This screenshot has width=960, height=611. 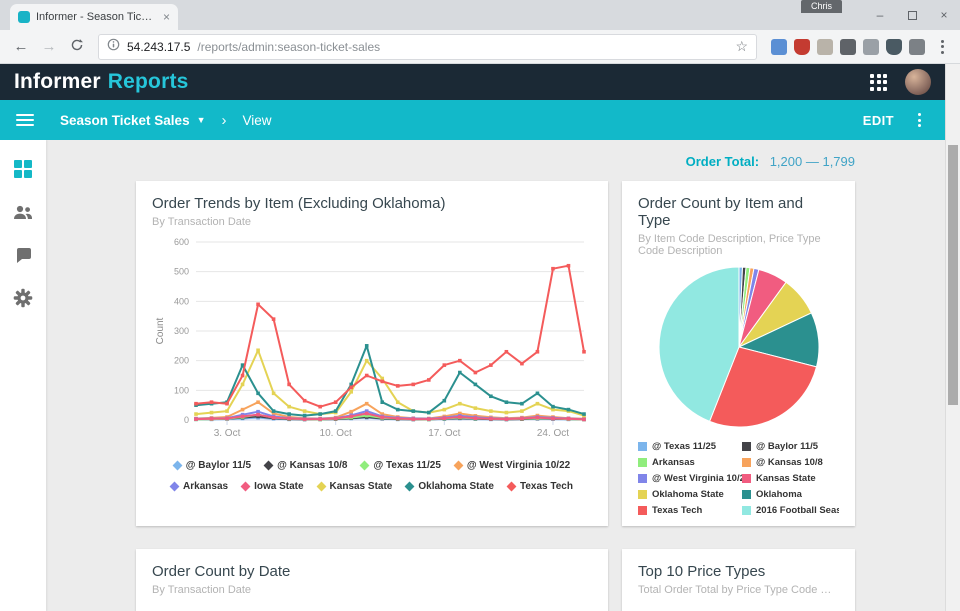 I want to click on legend-label: Oklahoma State, so click(x=688, y=494).